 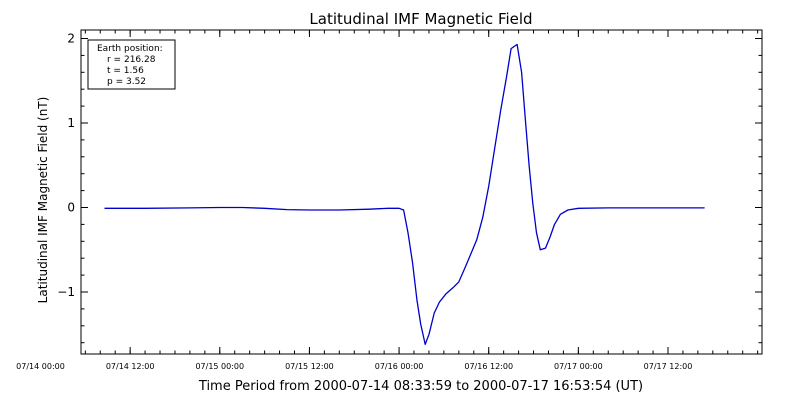 I want to click on x-tick-label: 07/14 12:00, so click(x=130, y=366).